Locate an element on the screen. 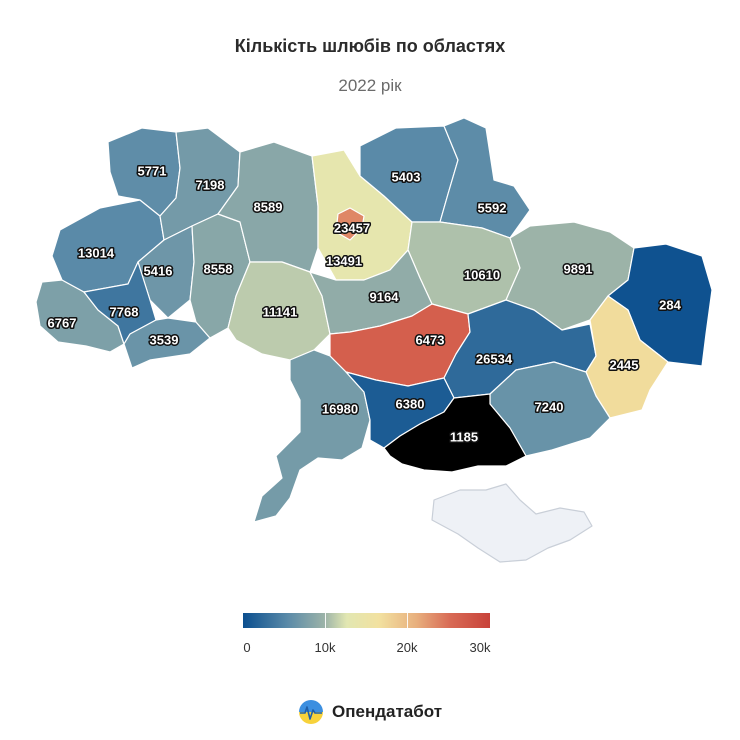 Image resolution: width=740 pixels, height=740 pixels. label-ternopilska: 5416 is located at coordinates (158, 270).